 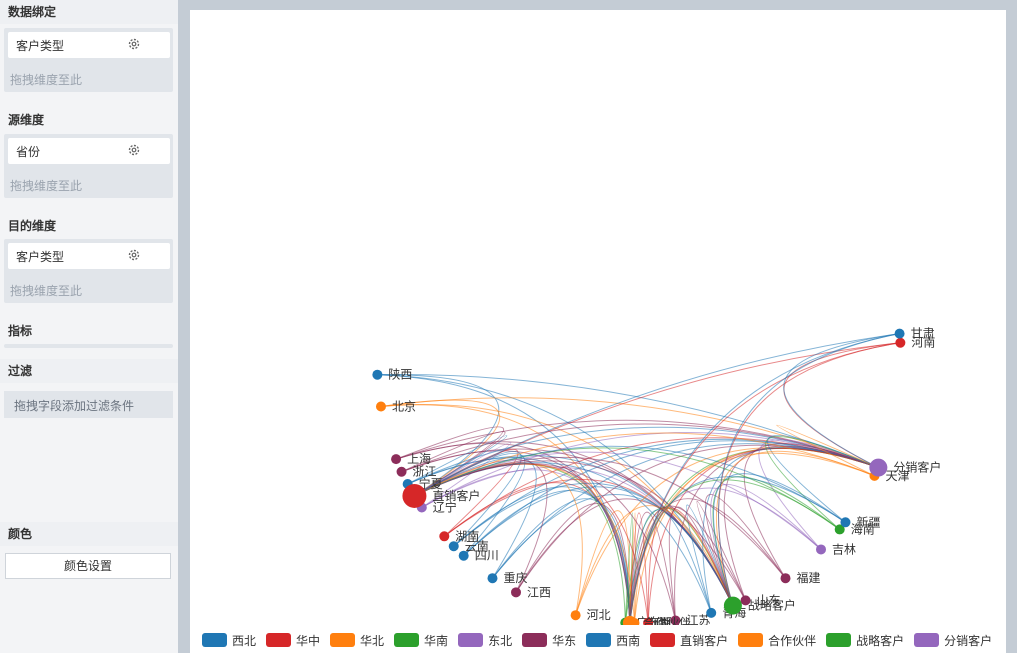 What do you see at coordinates (89, 256) in the screenshot?
I see `target-field-chip: 客户类型` at bounding box center [89, 256].